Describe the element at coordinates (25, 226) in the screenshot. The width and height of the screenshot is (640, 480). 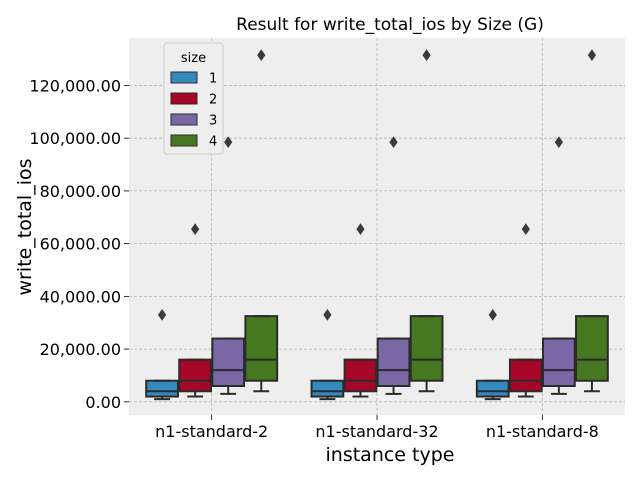
I see `y-axis-title: write_total_ios` at that location.